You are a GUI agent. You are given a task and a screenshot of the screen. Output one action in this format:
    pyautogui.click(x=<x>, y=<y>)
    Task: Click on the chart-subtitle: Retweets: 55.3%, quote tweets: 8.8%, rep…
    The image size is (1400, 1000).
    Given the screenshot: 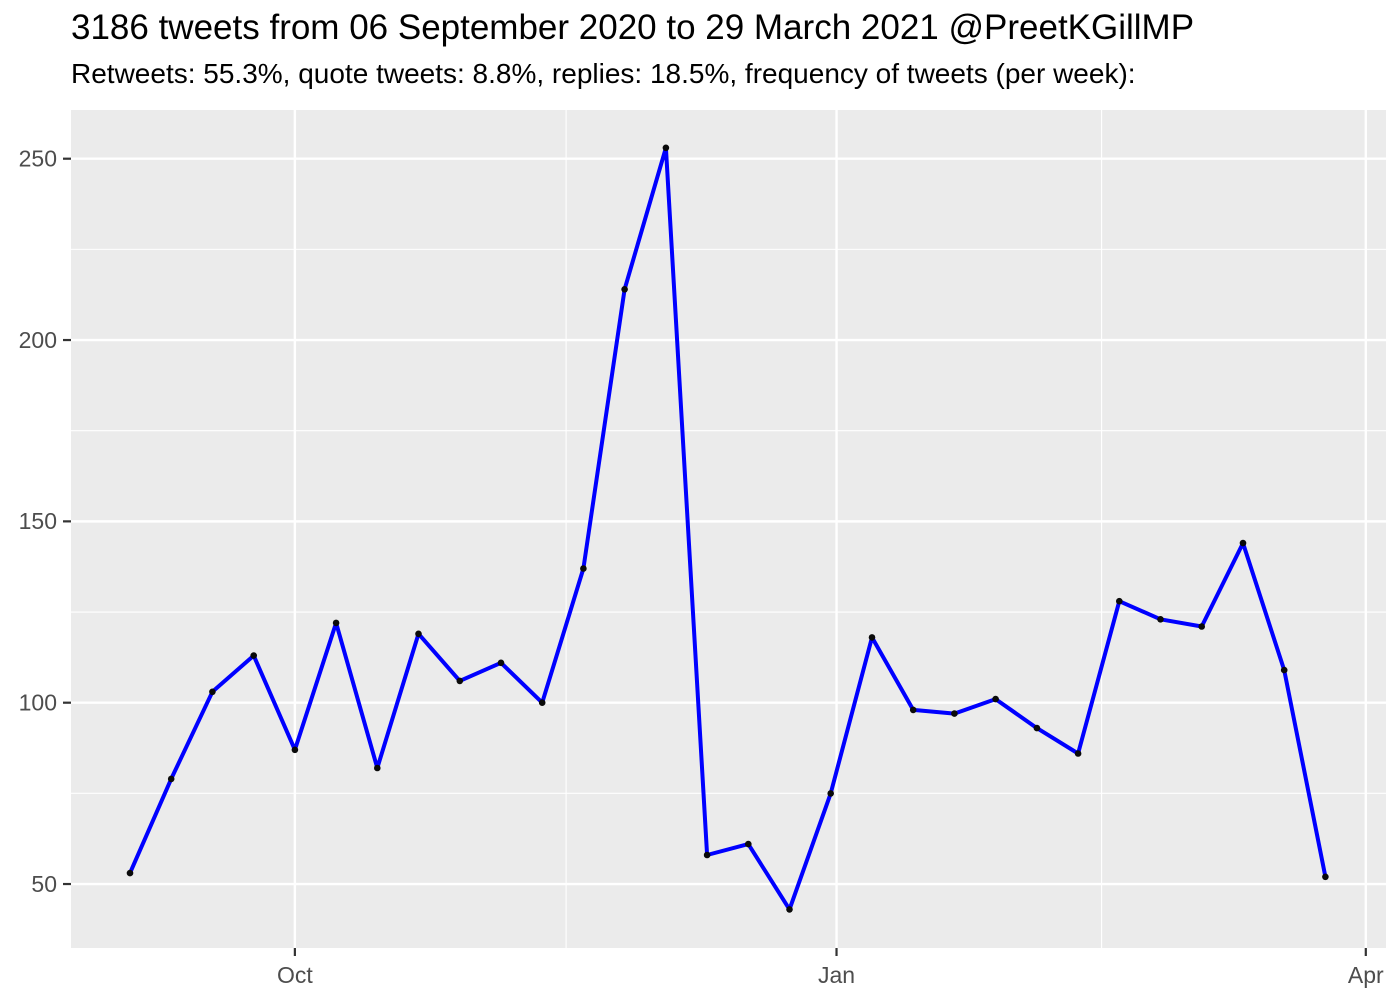 What is the action you would take?
    pyautogui.click(x=603, y=73)
    